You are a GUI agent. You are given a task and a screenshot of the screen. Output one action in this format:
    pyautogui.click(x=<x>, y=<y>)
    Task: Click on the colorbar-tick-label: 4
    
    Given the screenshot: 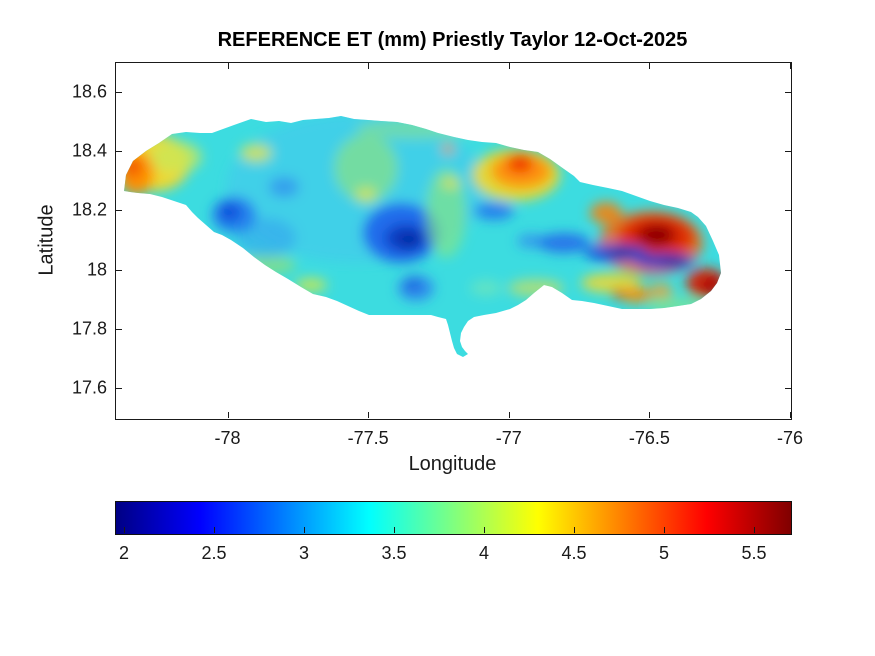 What is the action you would take?
    pyautogui.click(x=484, y=553)
    